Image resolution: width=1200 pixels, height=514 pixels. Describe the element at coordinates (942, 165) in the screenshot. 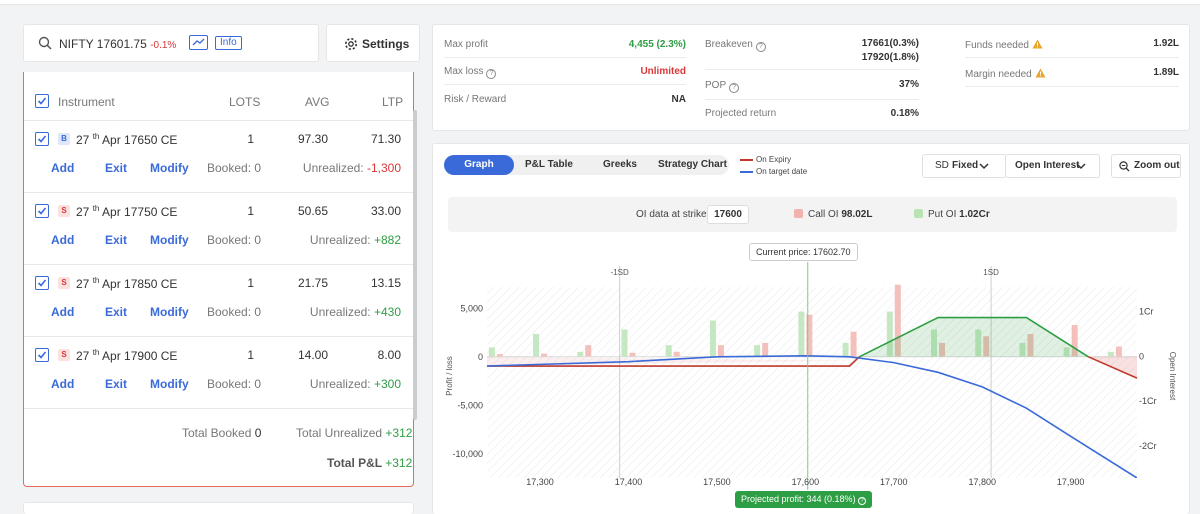

I see `sd-label: SD` at that location.